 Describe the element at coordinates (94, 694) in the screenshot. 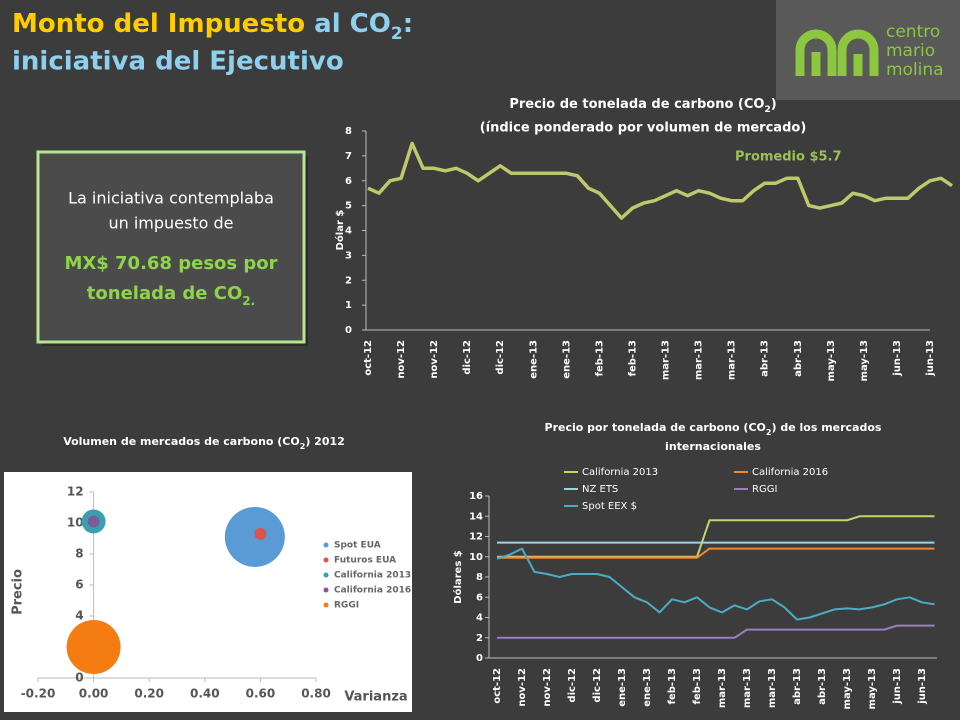

I see `x-tick-label: 0.00` at that location.